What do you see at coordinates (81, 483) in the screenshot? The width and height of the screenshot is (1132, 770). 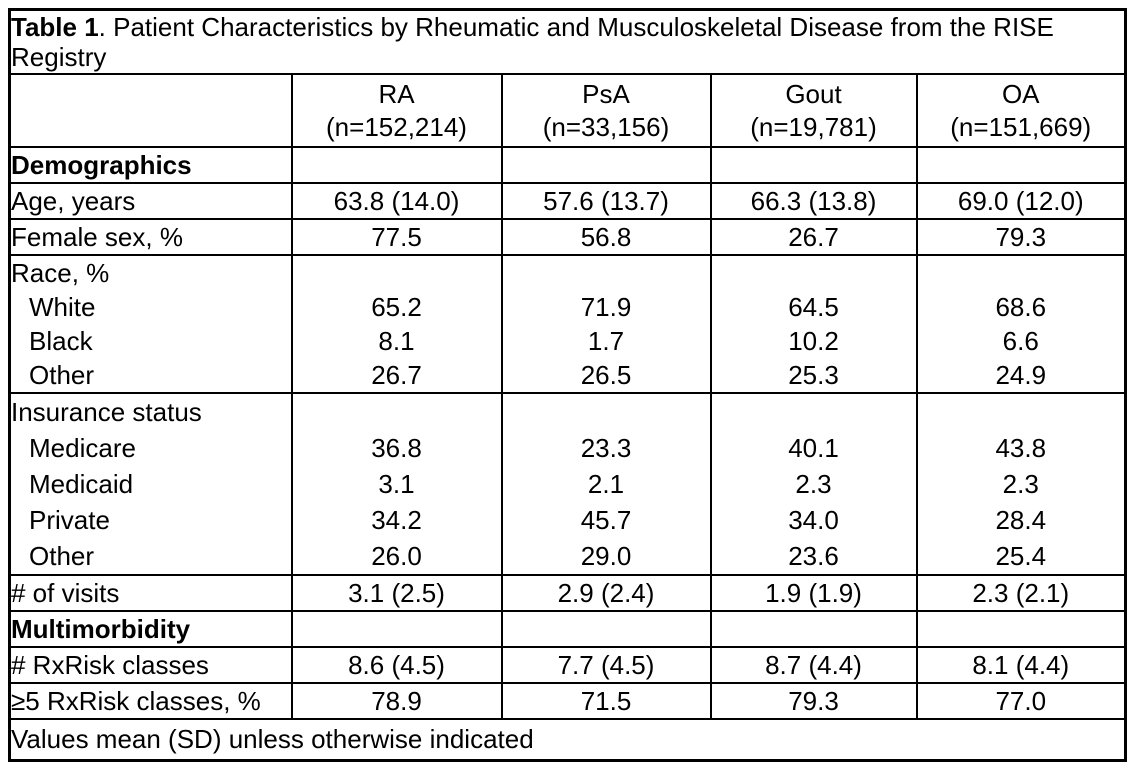 I see `row-label: Medicaid` at bounding box center [81, 483].